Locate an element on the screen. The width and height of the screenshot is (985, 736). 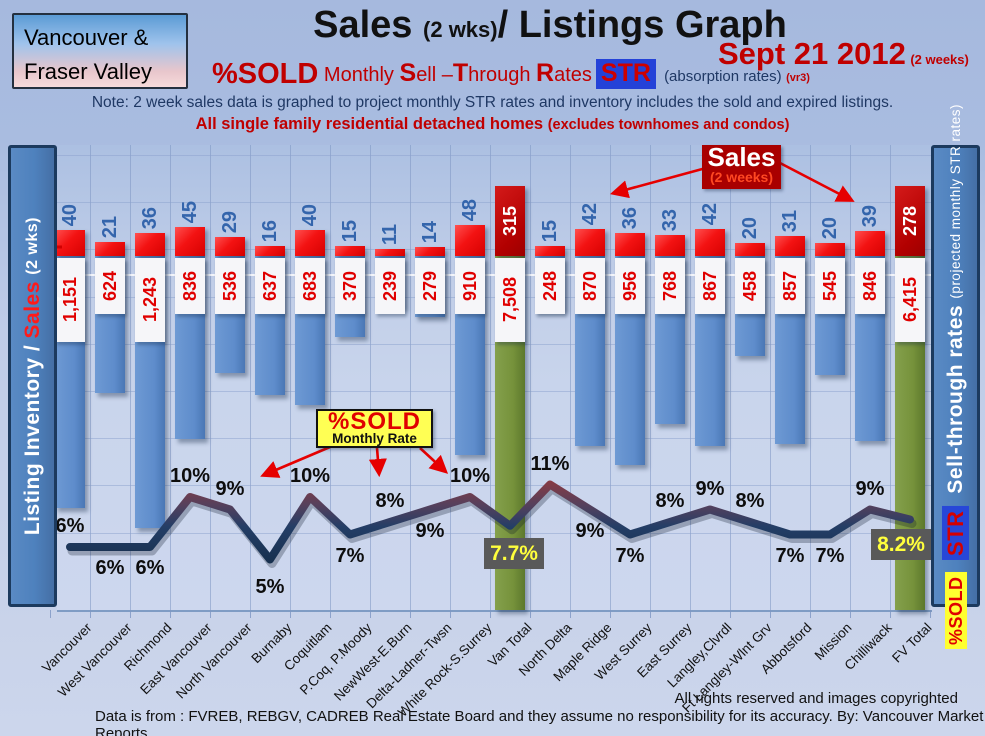
subtitle-absorption: (absorption rates) is located at coordinates (723, 76).